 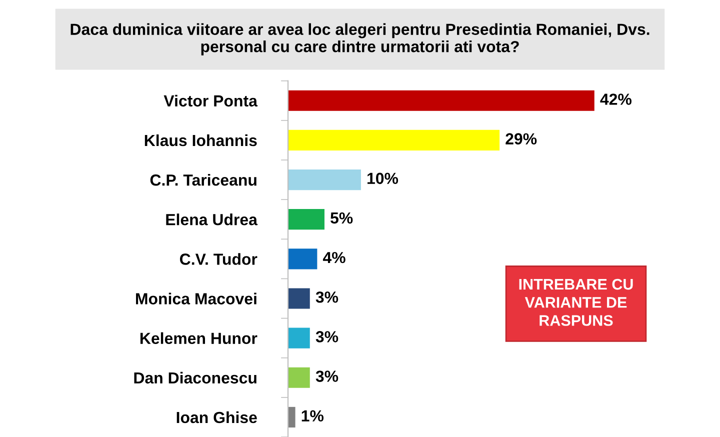 What do you see at coordinates (199, 338) in the screenshot?
I see `y-tick-label: Kelemen Hunor` at bounding box center [199, 338].